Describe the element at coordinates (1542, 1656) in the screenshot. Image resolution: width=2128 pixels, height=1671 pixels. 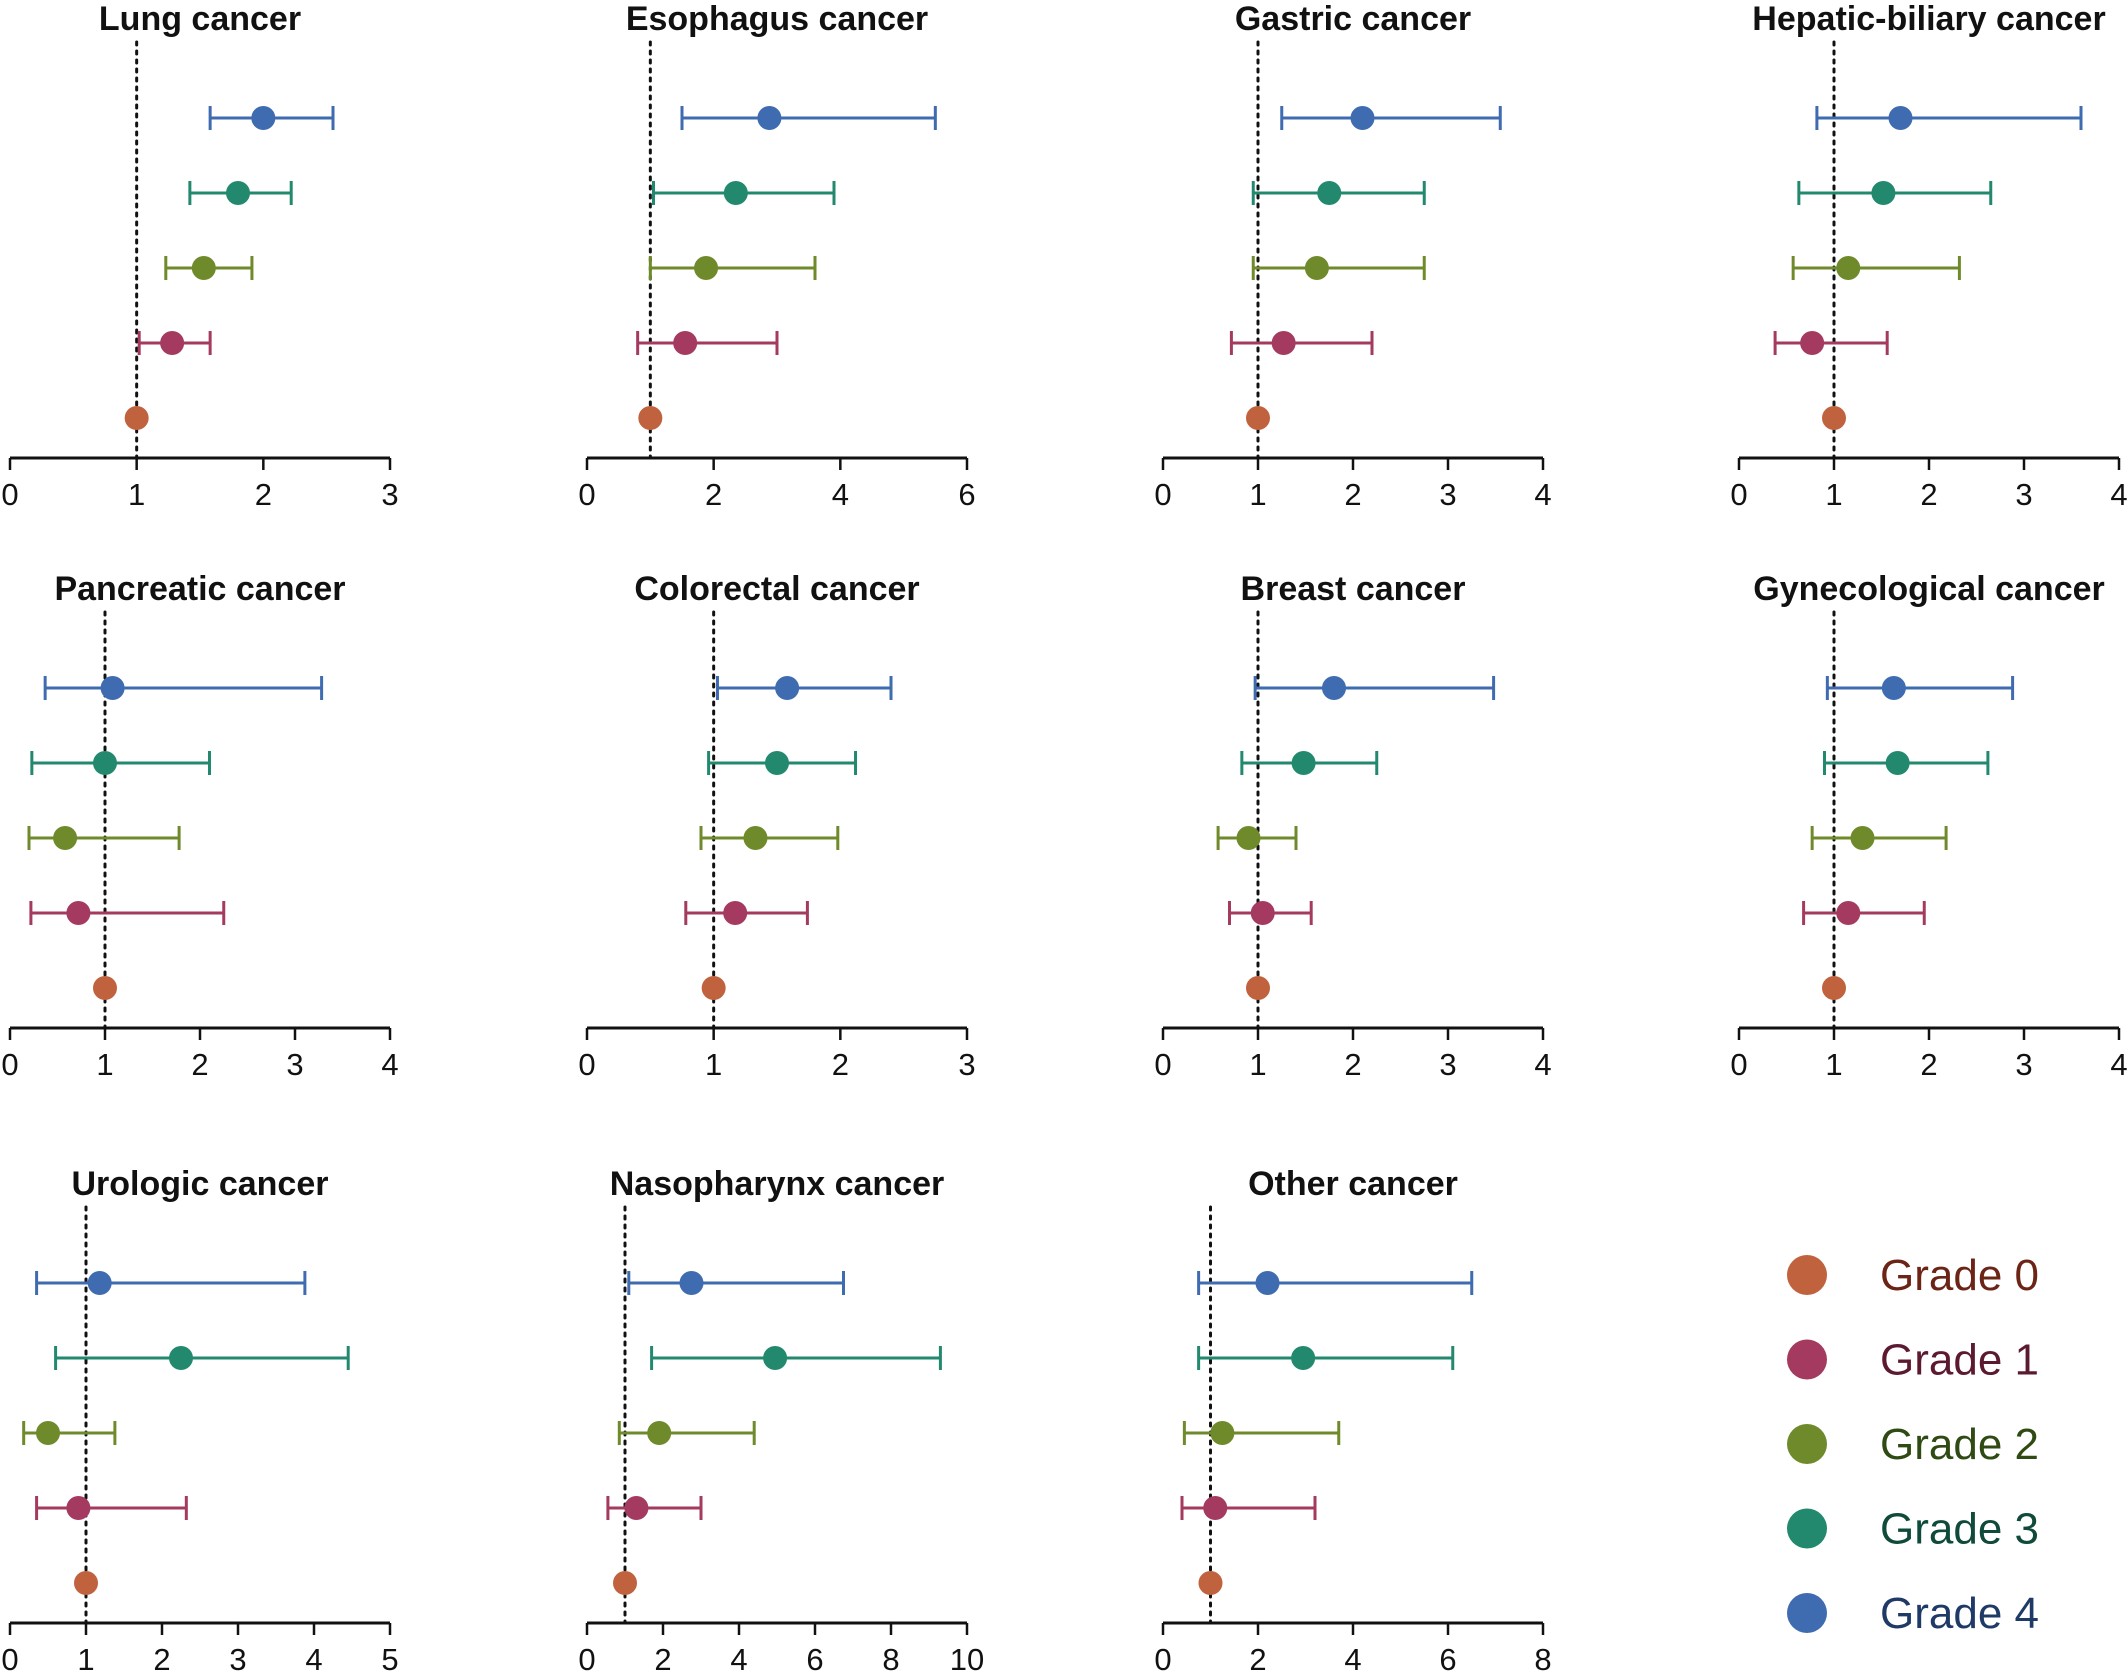
I see `x-tick-label: 8` at that location.